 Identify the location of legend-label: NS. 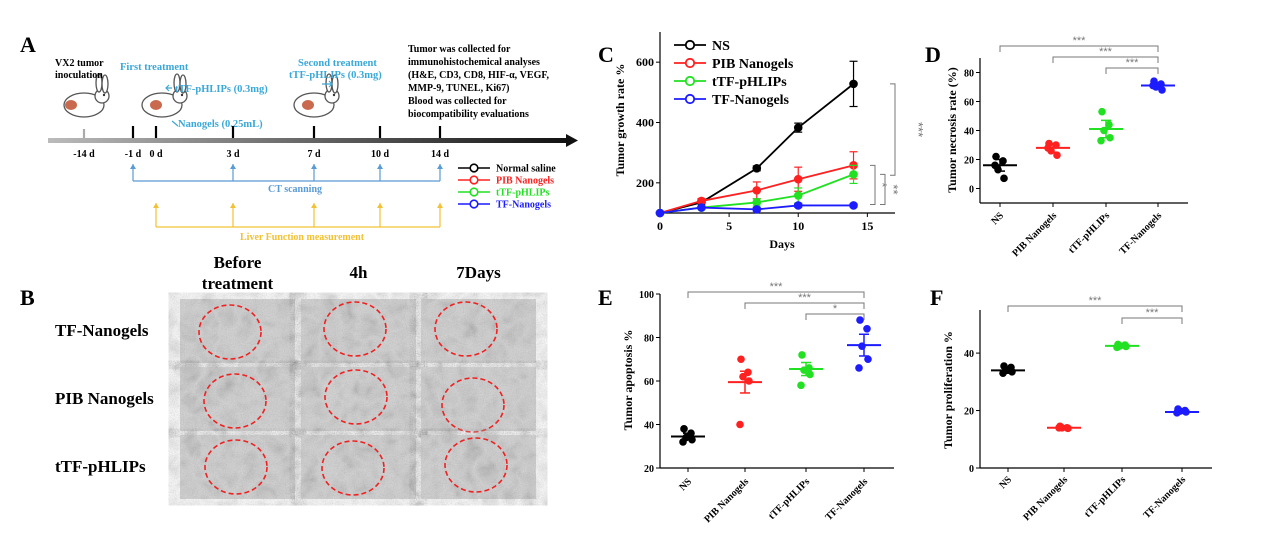
(721, 46).